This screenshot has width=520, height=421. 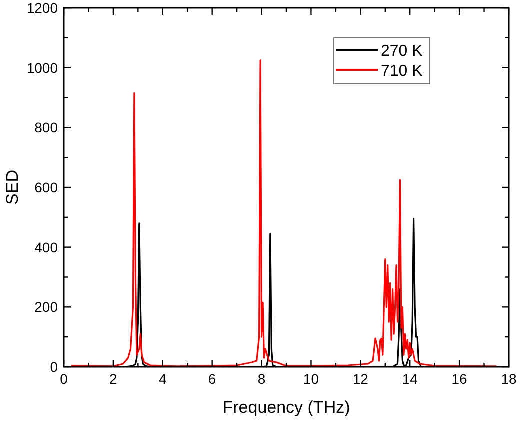 What do you see at coordinates (42, 8) in the screenshot?
I see `y-tick-label: 1200` at bounding box center [42, 8].